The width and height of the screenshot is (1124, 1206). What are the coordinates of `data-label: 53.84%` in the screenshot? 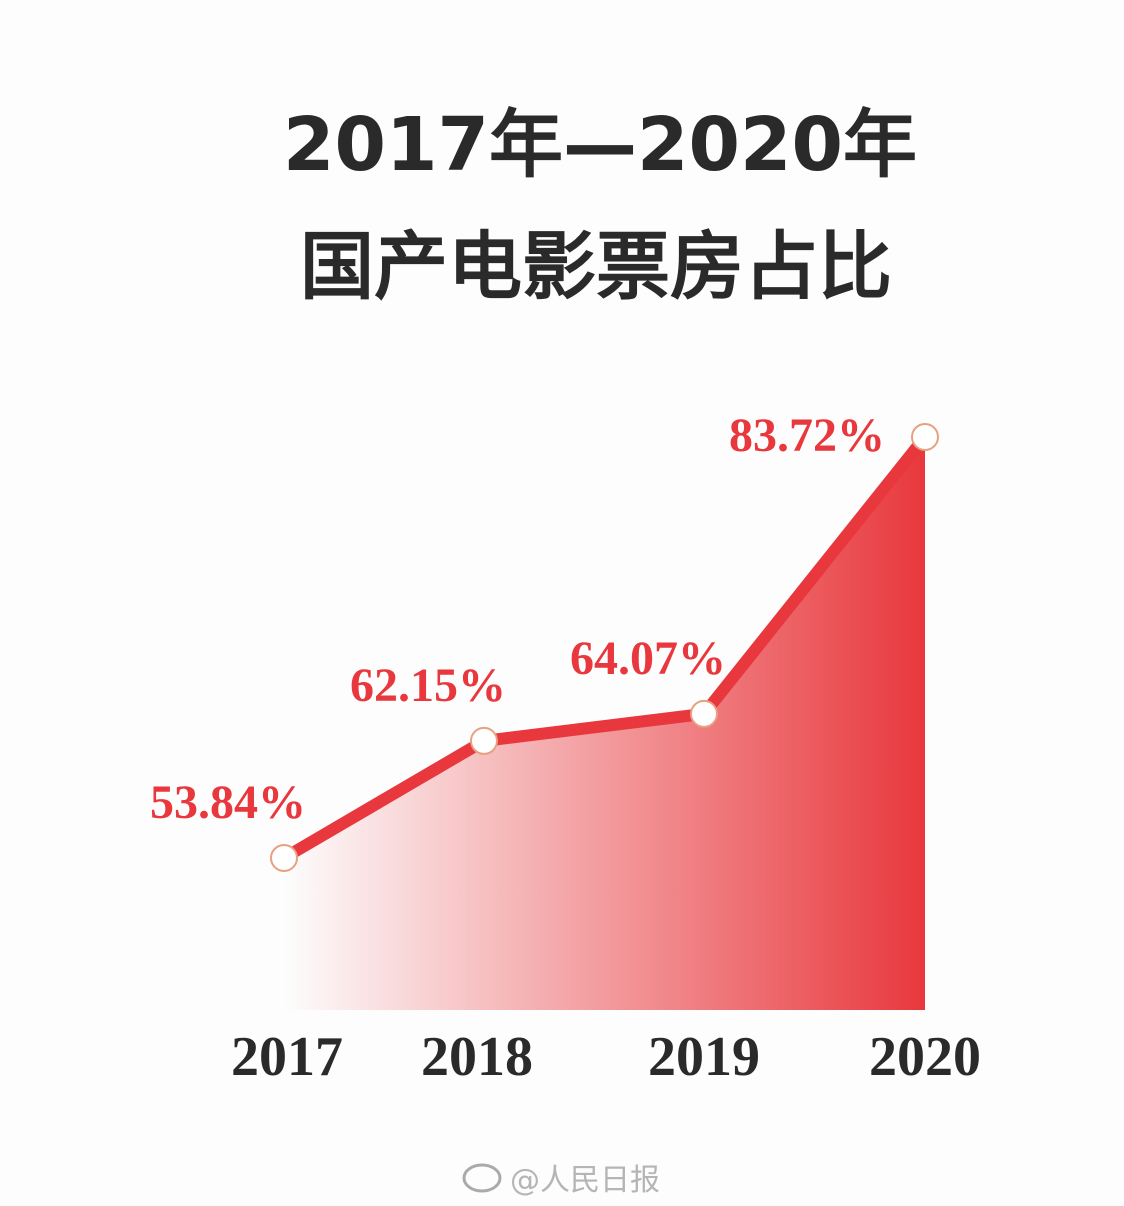 It's located at (228, 802).